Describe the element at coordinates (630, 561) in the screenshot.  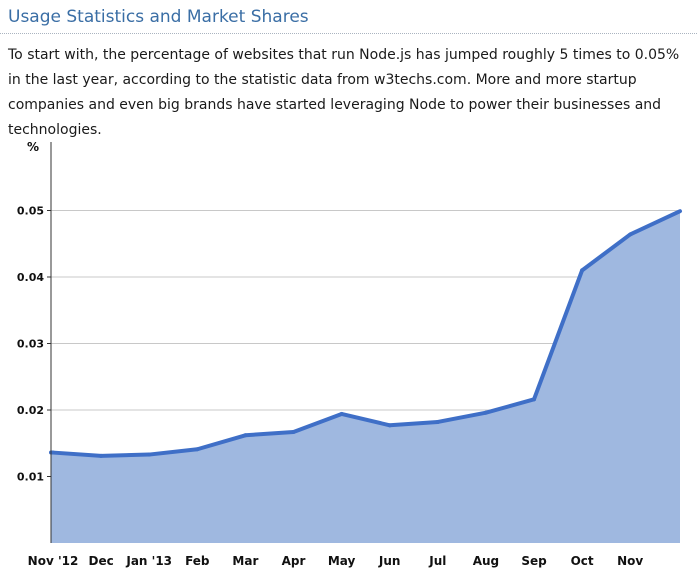
I see `x-tick-label: Nov` at that location.